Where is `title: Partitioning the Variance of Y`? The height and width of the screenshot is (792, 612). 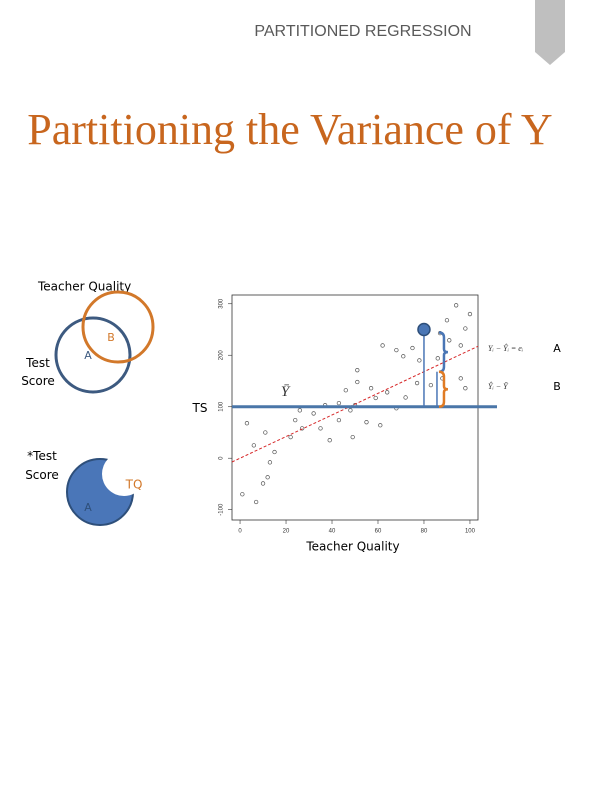 title: Partitioning the Variance of Y is located at coordinates (290, 129).